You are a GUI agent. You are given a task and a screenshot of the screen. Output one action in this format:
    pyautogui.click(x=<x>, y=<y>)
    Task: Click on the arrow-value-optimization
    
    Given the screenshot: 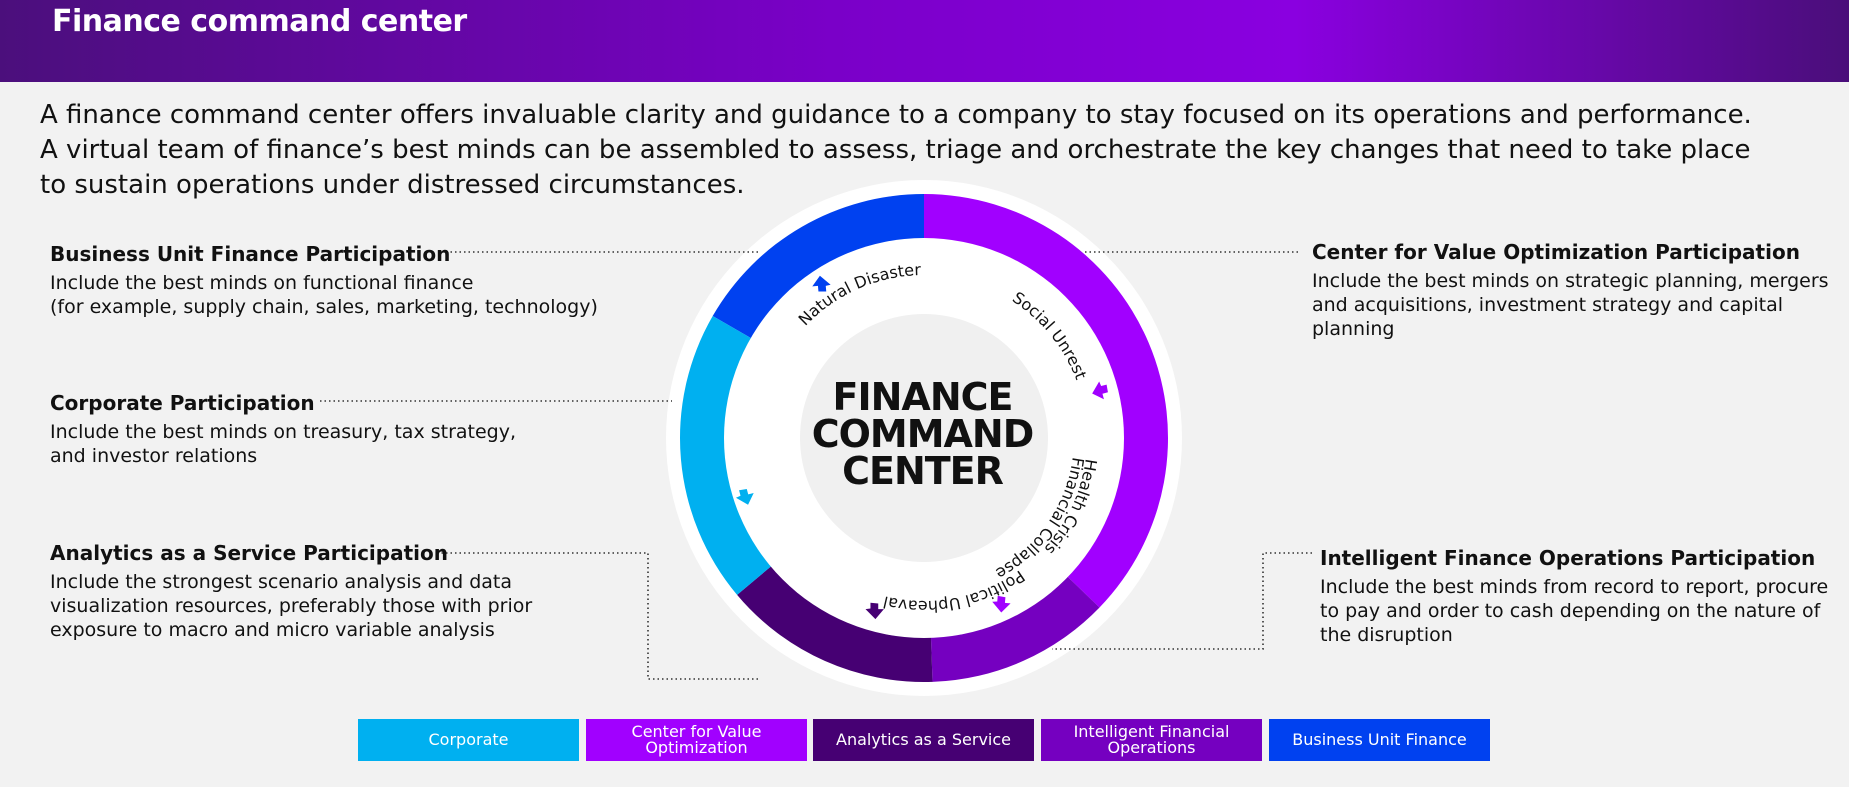 What is the action you would take?
    pyautogui.click(x=1100, y=390)
    